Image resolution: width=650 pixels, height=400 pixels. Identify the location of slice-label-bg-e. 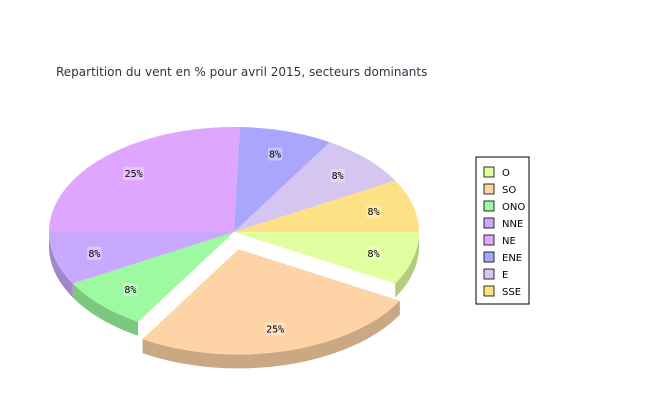
(337, 176).